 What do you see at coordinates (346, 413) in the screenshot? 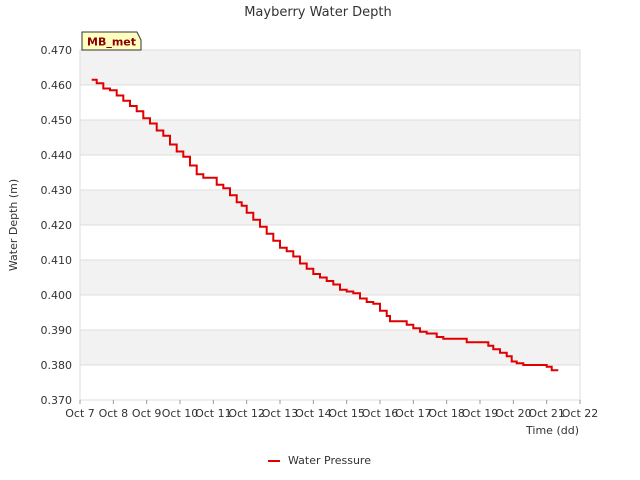
I see `x-tick-label: Oct 15` at bounding box center [346, 413].